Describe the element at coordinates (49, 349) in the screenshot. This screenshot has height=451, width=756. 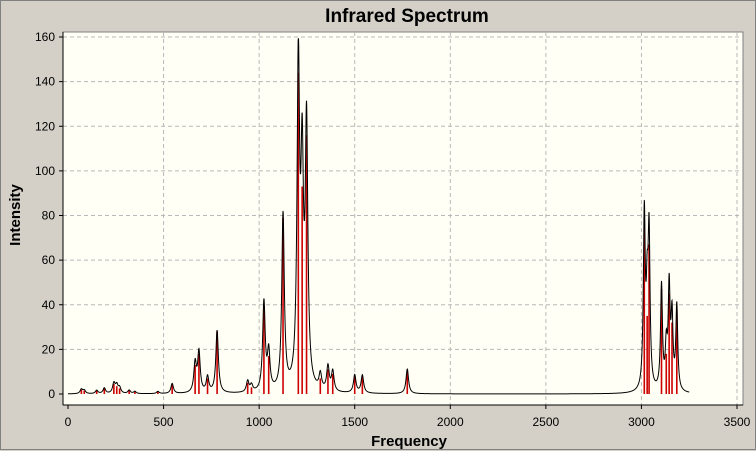
I see `y-tick-label: 20` at that location.